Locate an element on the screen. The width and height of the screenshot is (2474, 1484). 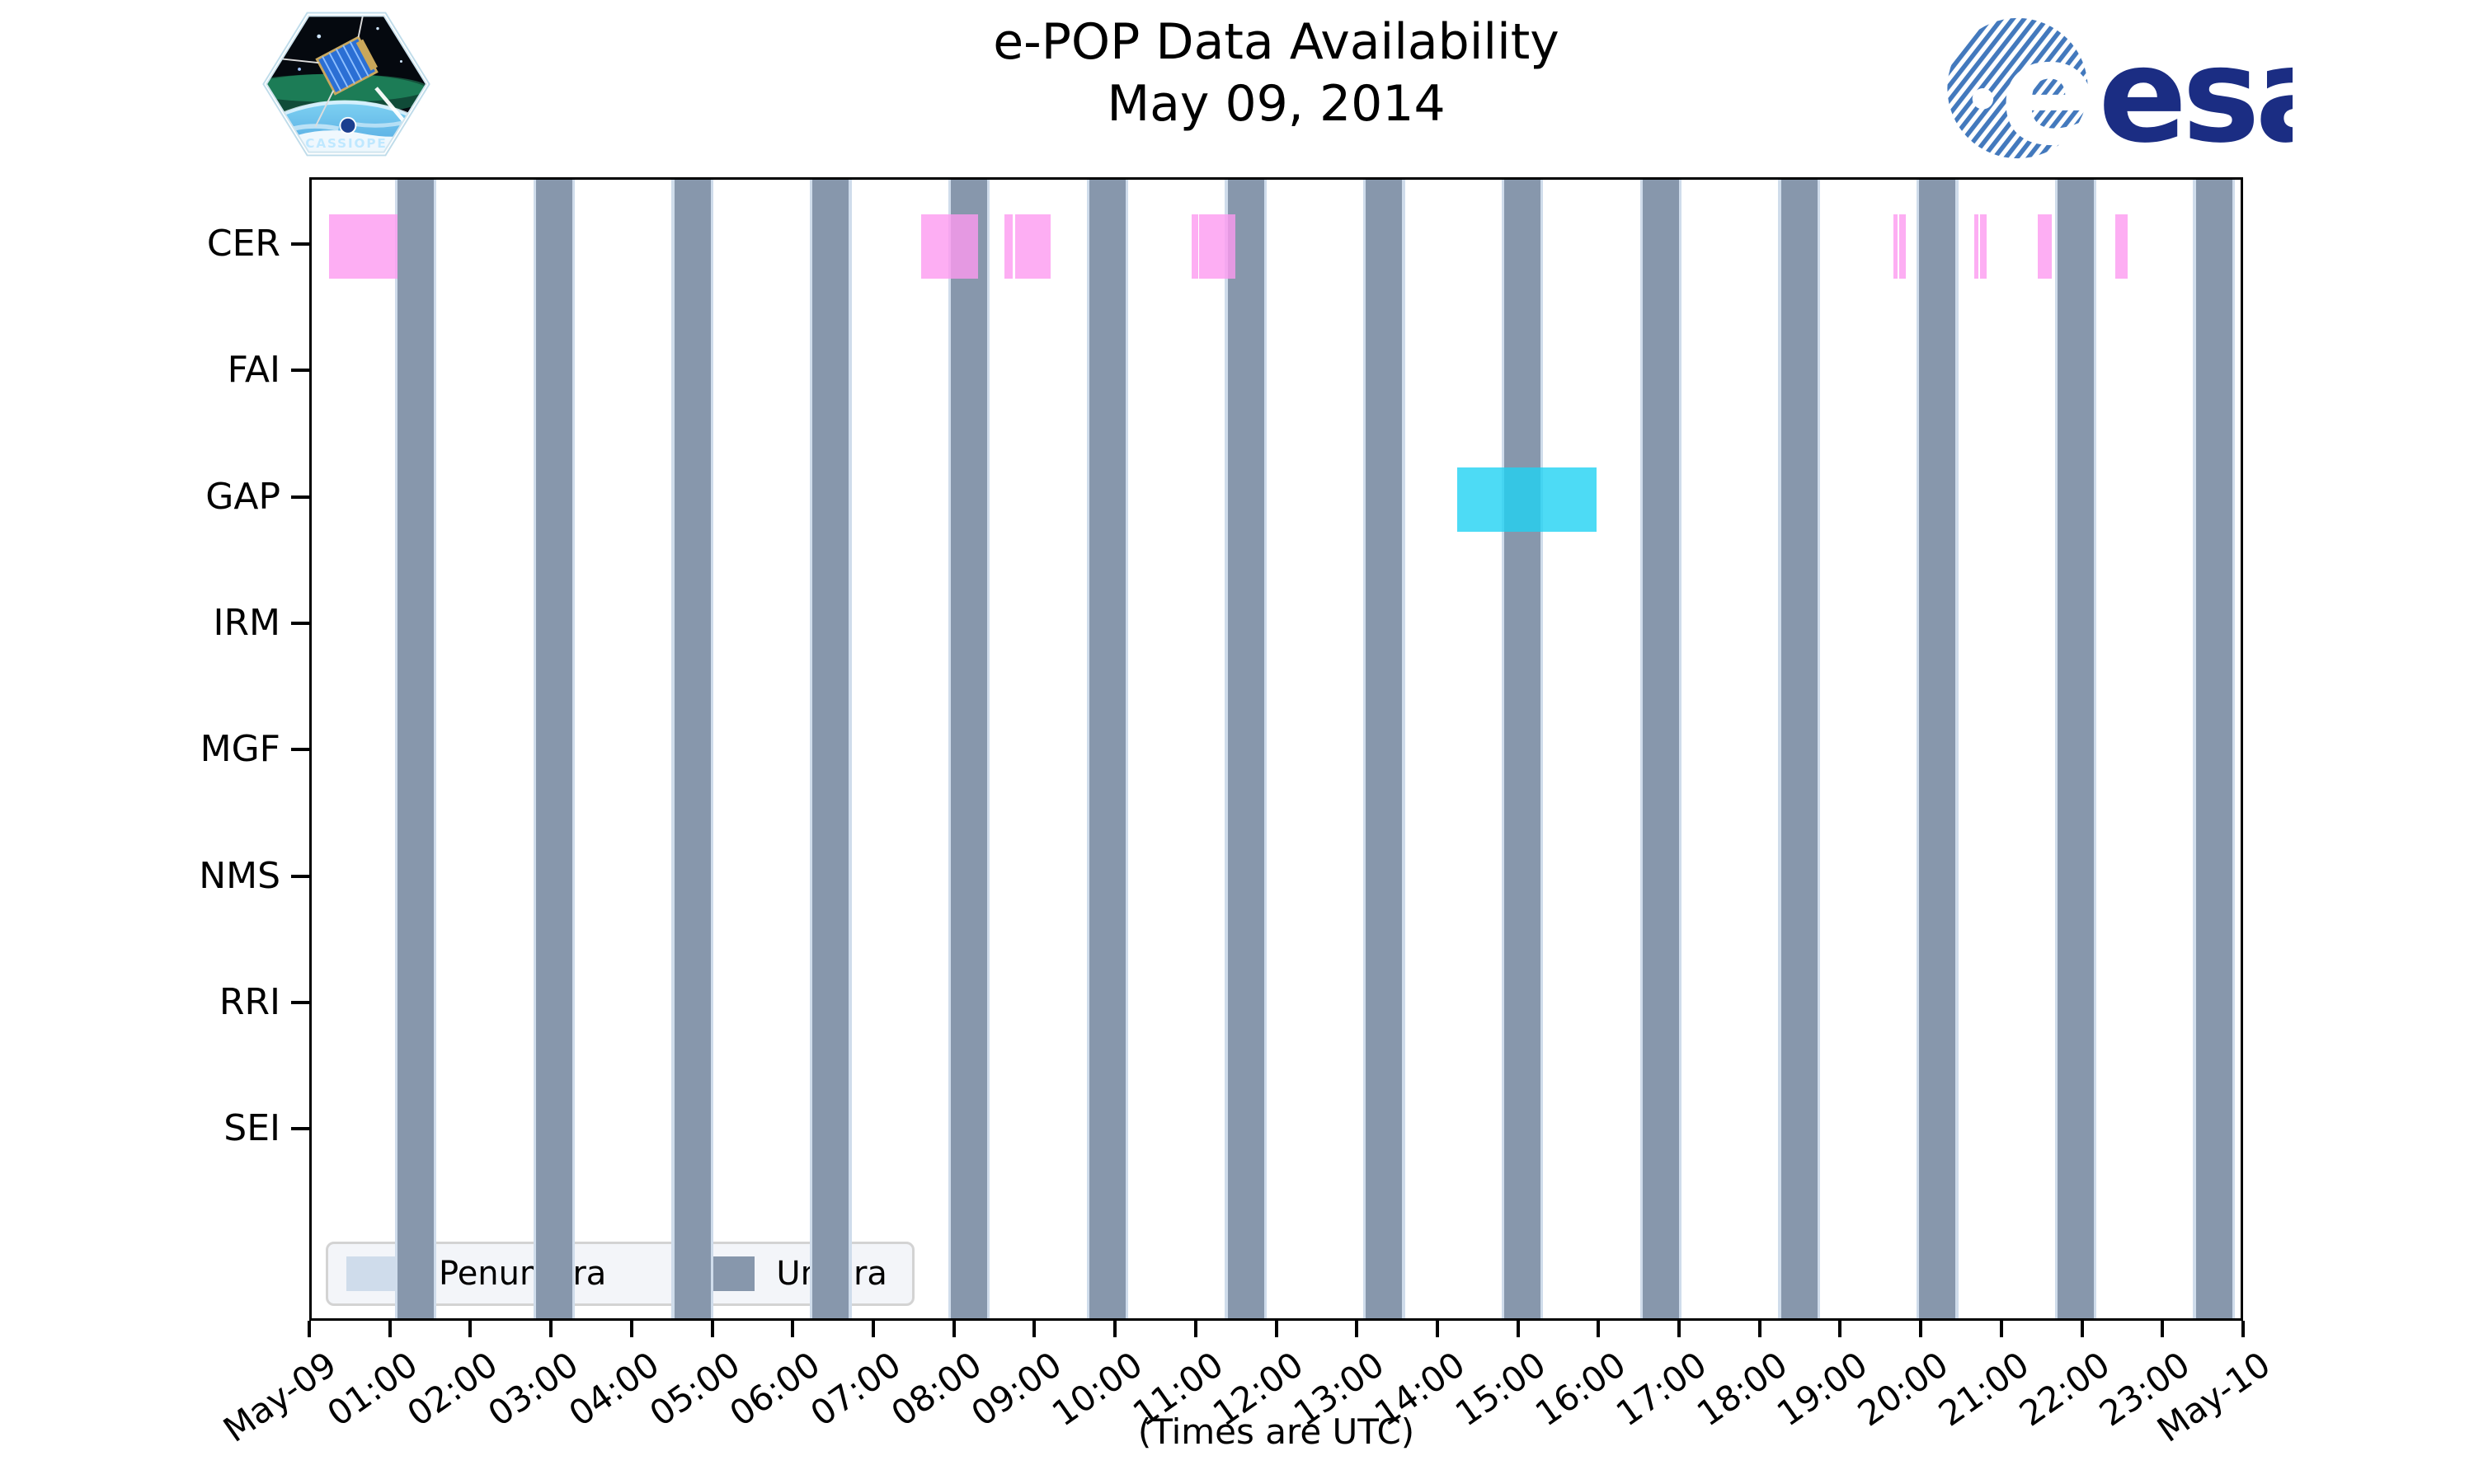
esa-logo-graphic: e esa is located at coordinates (2145, 93).